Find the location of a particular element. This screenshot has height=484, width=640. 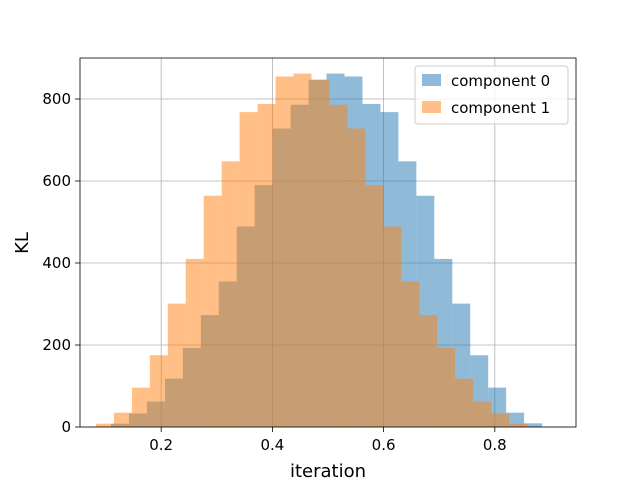

y-tick-label: 400 is located at coordinates (56, 263).